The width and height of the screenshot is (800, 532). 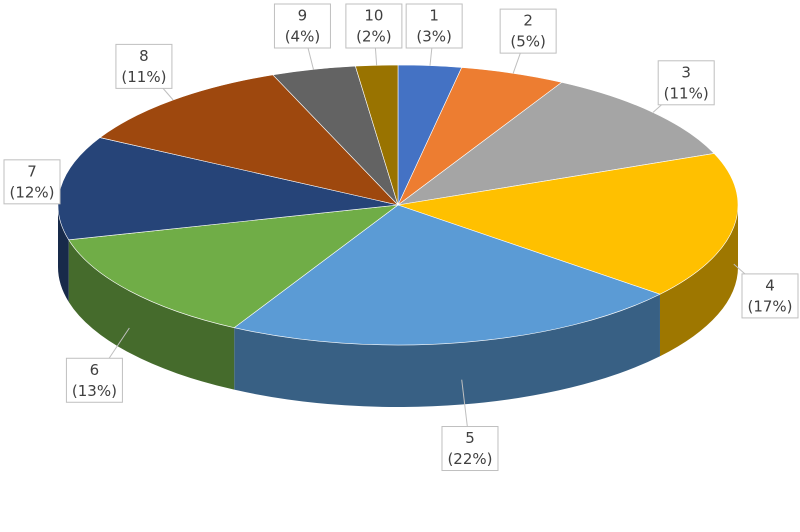 What do you see at coordinates (770, 285) in the screenshot?
I see `category-label: 4` at bounding box center [770, 285].